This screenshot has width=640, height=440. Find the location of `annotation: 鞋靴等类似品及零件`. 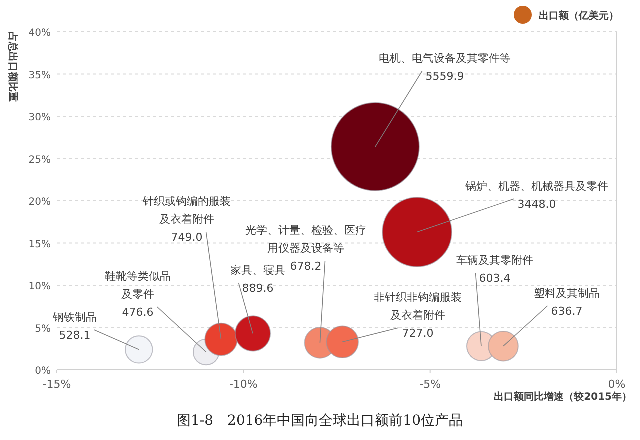

annotation: 鞋靴等类似品及零件 is located at coordinates (138, 285).